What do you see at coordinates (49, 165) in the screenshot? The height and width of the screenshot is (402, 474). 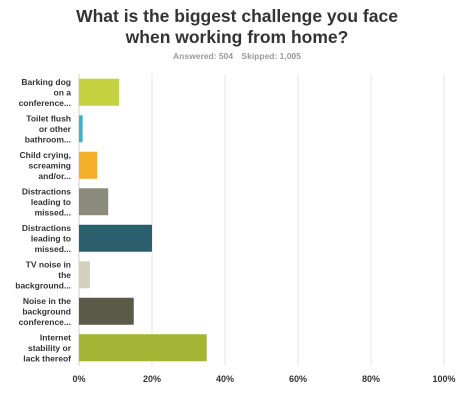 I see `category-label: screaming` at bounding box center [49, 165].